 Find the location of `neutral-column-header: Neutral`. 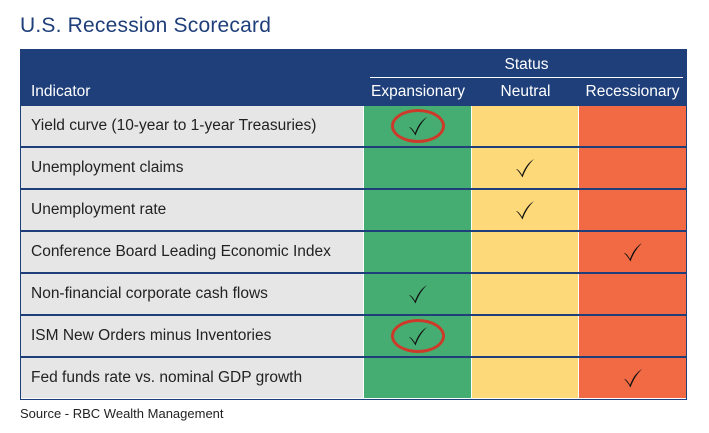

neutral-column-header: Neutral is located at coordinates (525, 91).